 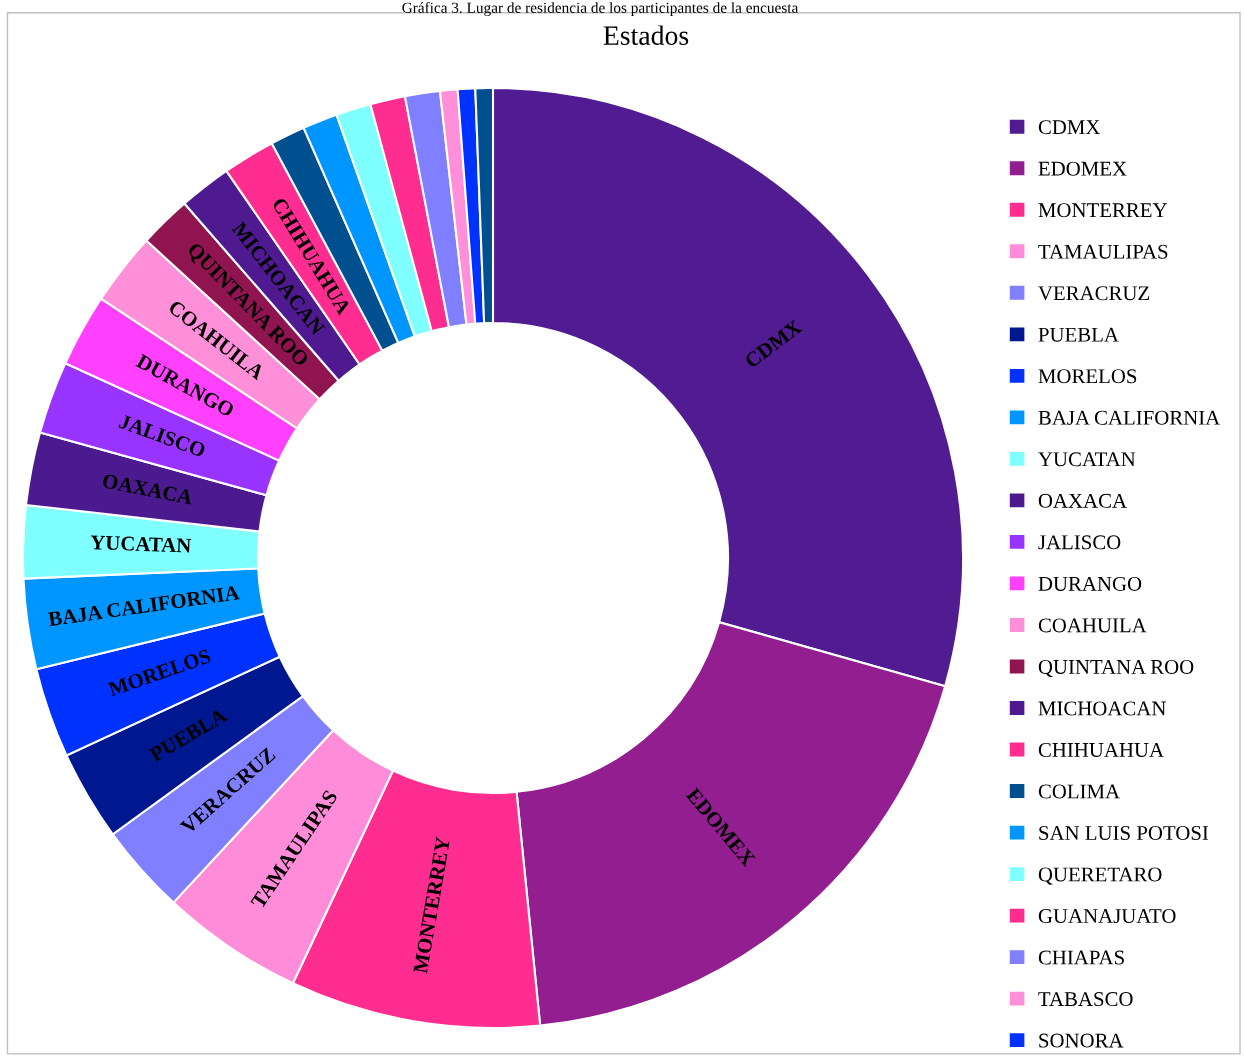 What do you see at coordinates (1129, 417) in the screenshot?
I see `legend-label: BAJA CALIFORNIA` at bounding box center [1129, 417].